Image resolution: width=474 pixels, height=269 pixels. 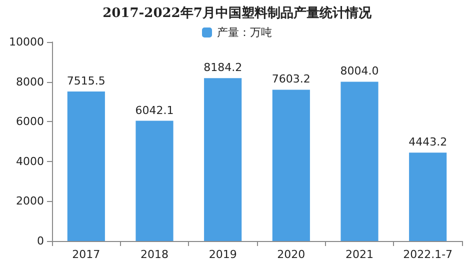 I want to click on y-tick-label: 10000, so click(x=26, y=42).